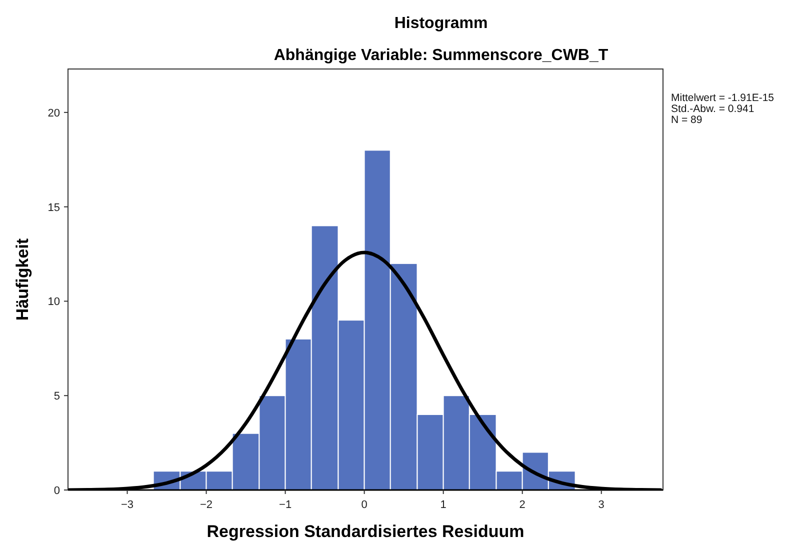 Image resolution: width=809 pixels, height=545 pixels. I want to click on x-axis-title: Regression Standardisiertes Residuum, so click(365, 531).